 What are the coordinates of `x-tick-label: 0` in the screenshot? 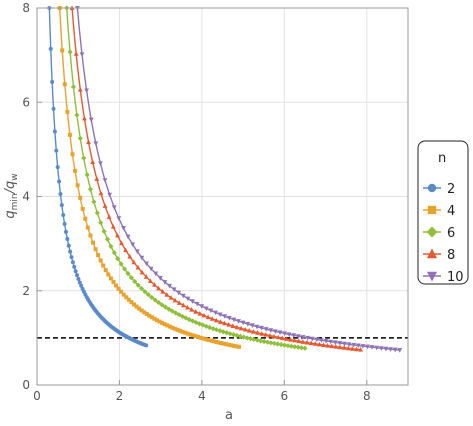 It's located at (37, 396).